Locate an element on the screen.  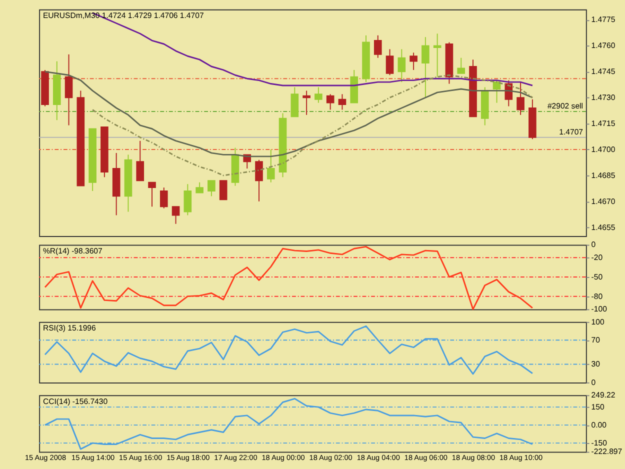
y-tick-label: 70 is located at coordinates (596, 340).